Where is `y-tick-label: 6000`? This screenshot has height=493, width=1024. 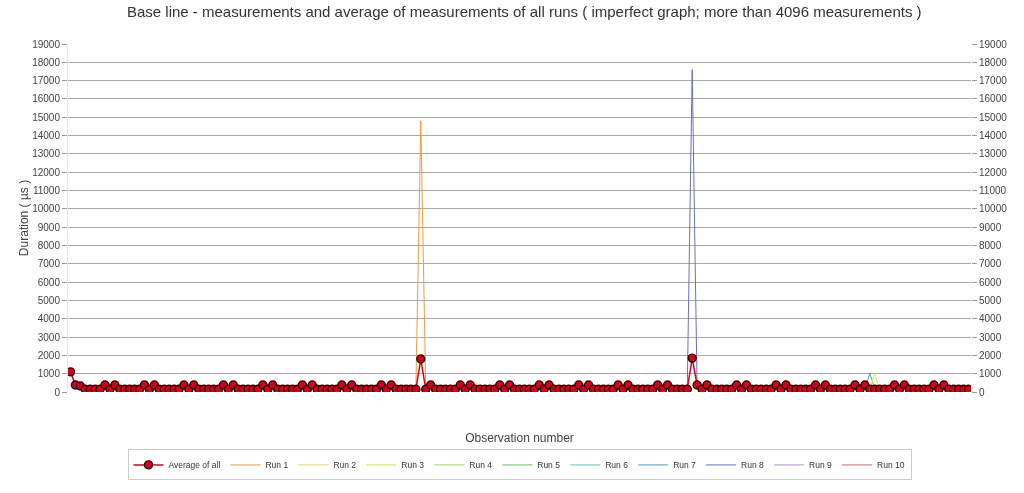 y-tick-label: 6000 is located at coordinates (49, 282).